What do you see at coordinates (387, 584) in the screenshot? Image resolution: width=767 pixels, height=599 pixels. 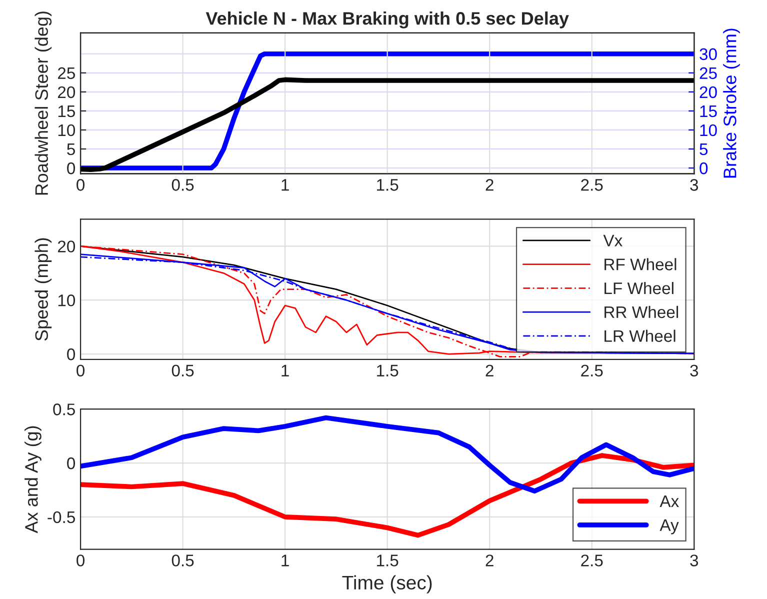 I see `x-axis-title: Time (sec)` at bounding box center [387, 584].